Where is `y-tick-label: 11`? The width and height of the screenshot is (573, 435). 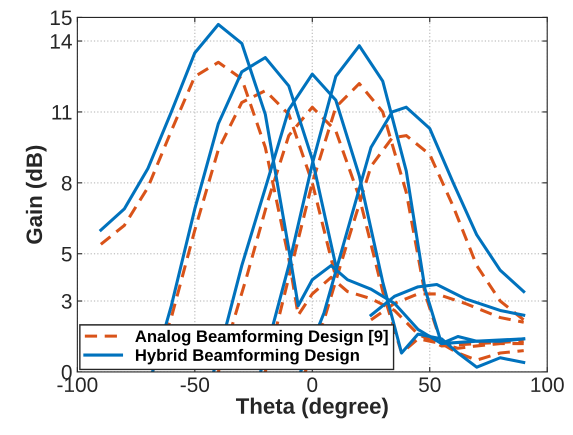
y-tick-label: 11 is located at coordinates (62, 112).